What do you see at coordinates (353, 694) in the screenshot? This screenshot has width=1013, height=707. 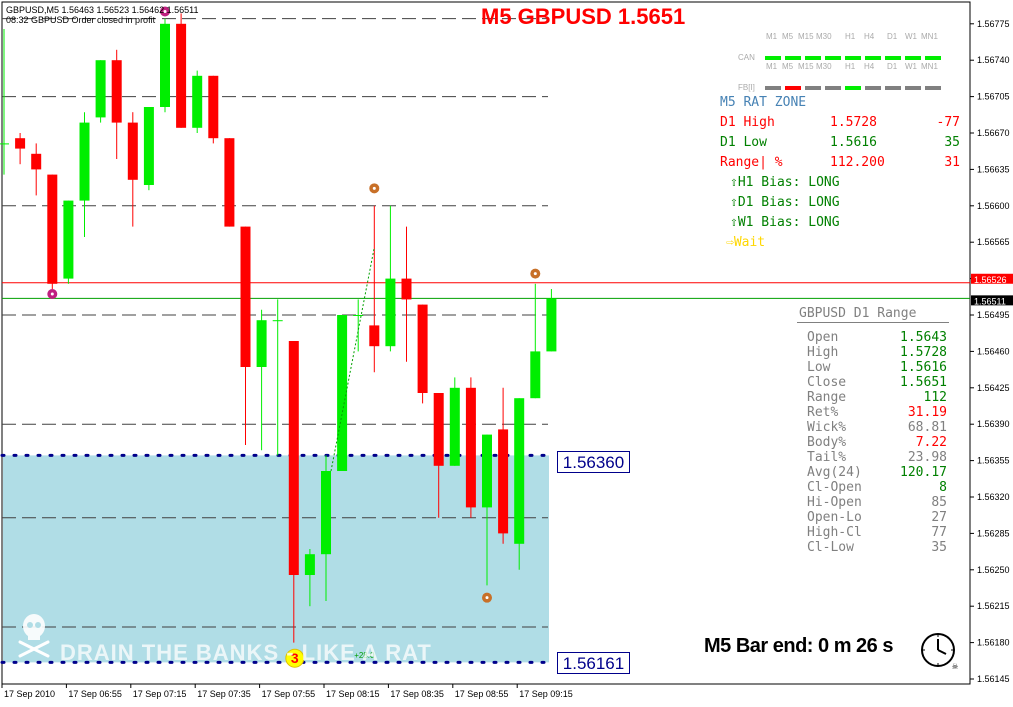 I see `x-tick-label: 17 Sep 08:15` at bounding box center [353, 694].